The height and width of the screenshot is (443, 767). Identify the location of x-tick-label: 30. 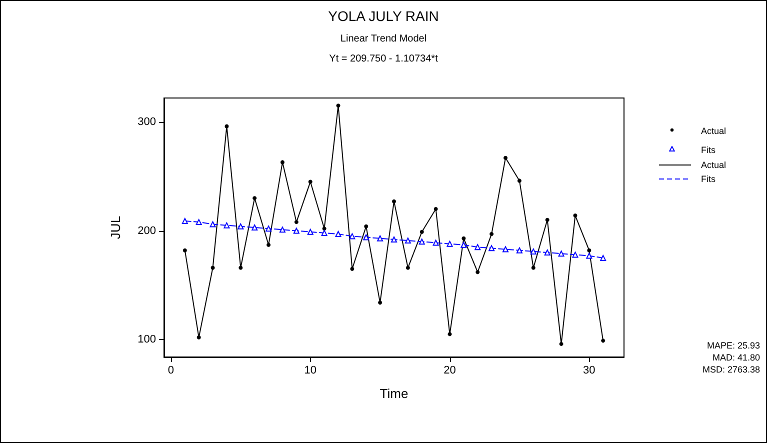
(589, 370).